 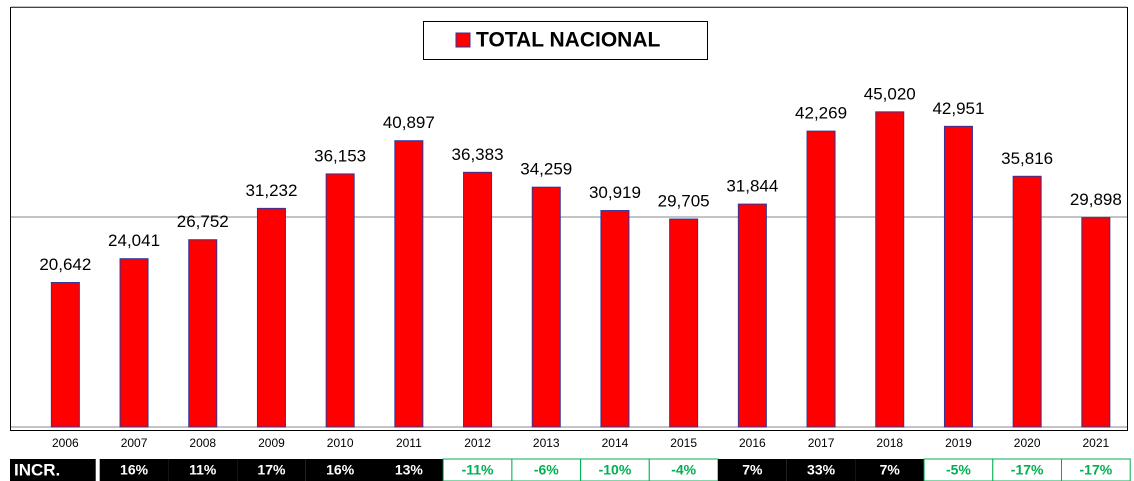 What do you see at coordinates (203, 221) in the screenshot?
I see `data-label: 26,752` at bounding box center [203, 221].